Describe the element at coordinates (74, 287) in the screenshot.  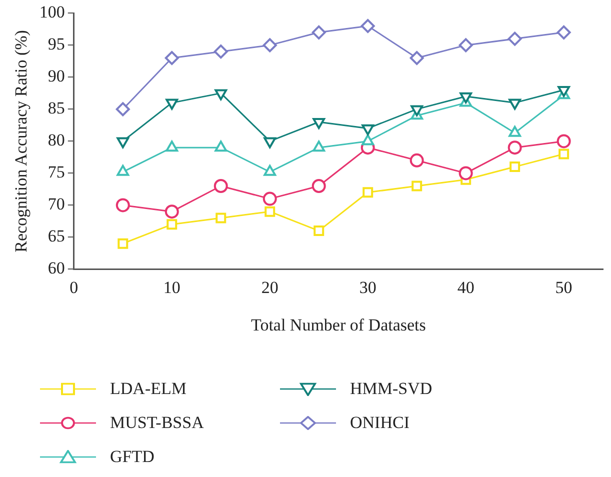
I see `x-tick-label: 0` at that location.